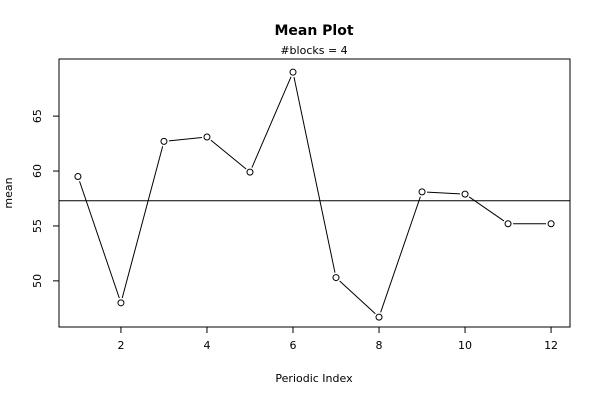 The image size is (599, 400). I want to click on y-tick-label: 50, so click(37, 281).